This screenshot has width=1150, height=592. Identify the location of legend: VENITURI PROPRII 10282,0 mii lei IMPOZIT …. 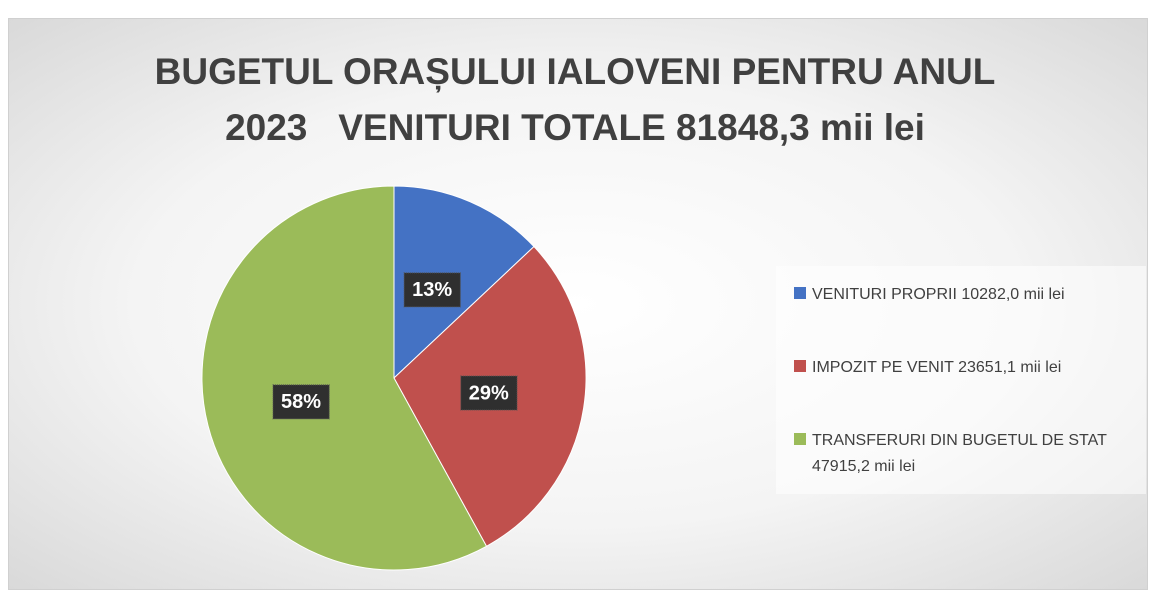
(961, 380).